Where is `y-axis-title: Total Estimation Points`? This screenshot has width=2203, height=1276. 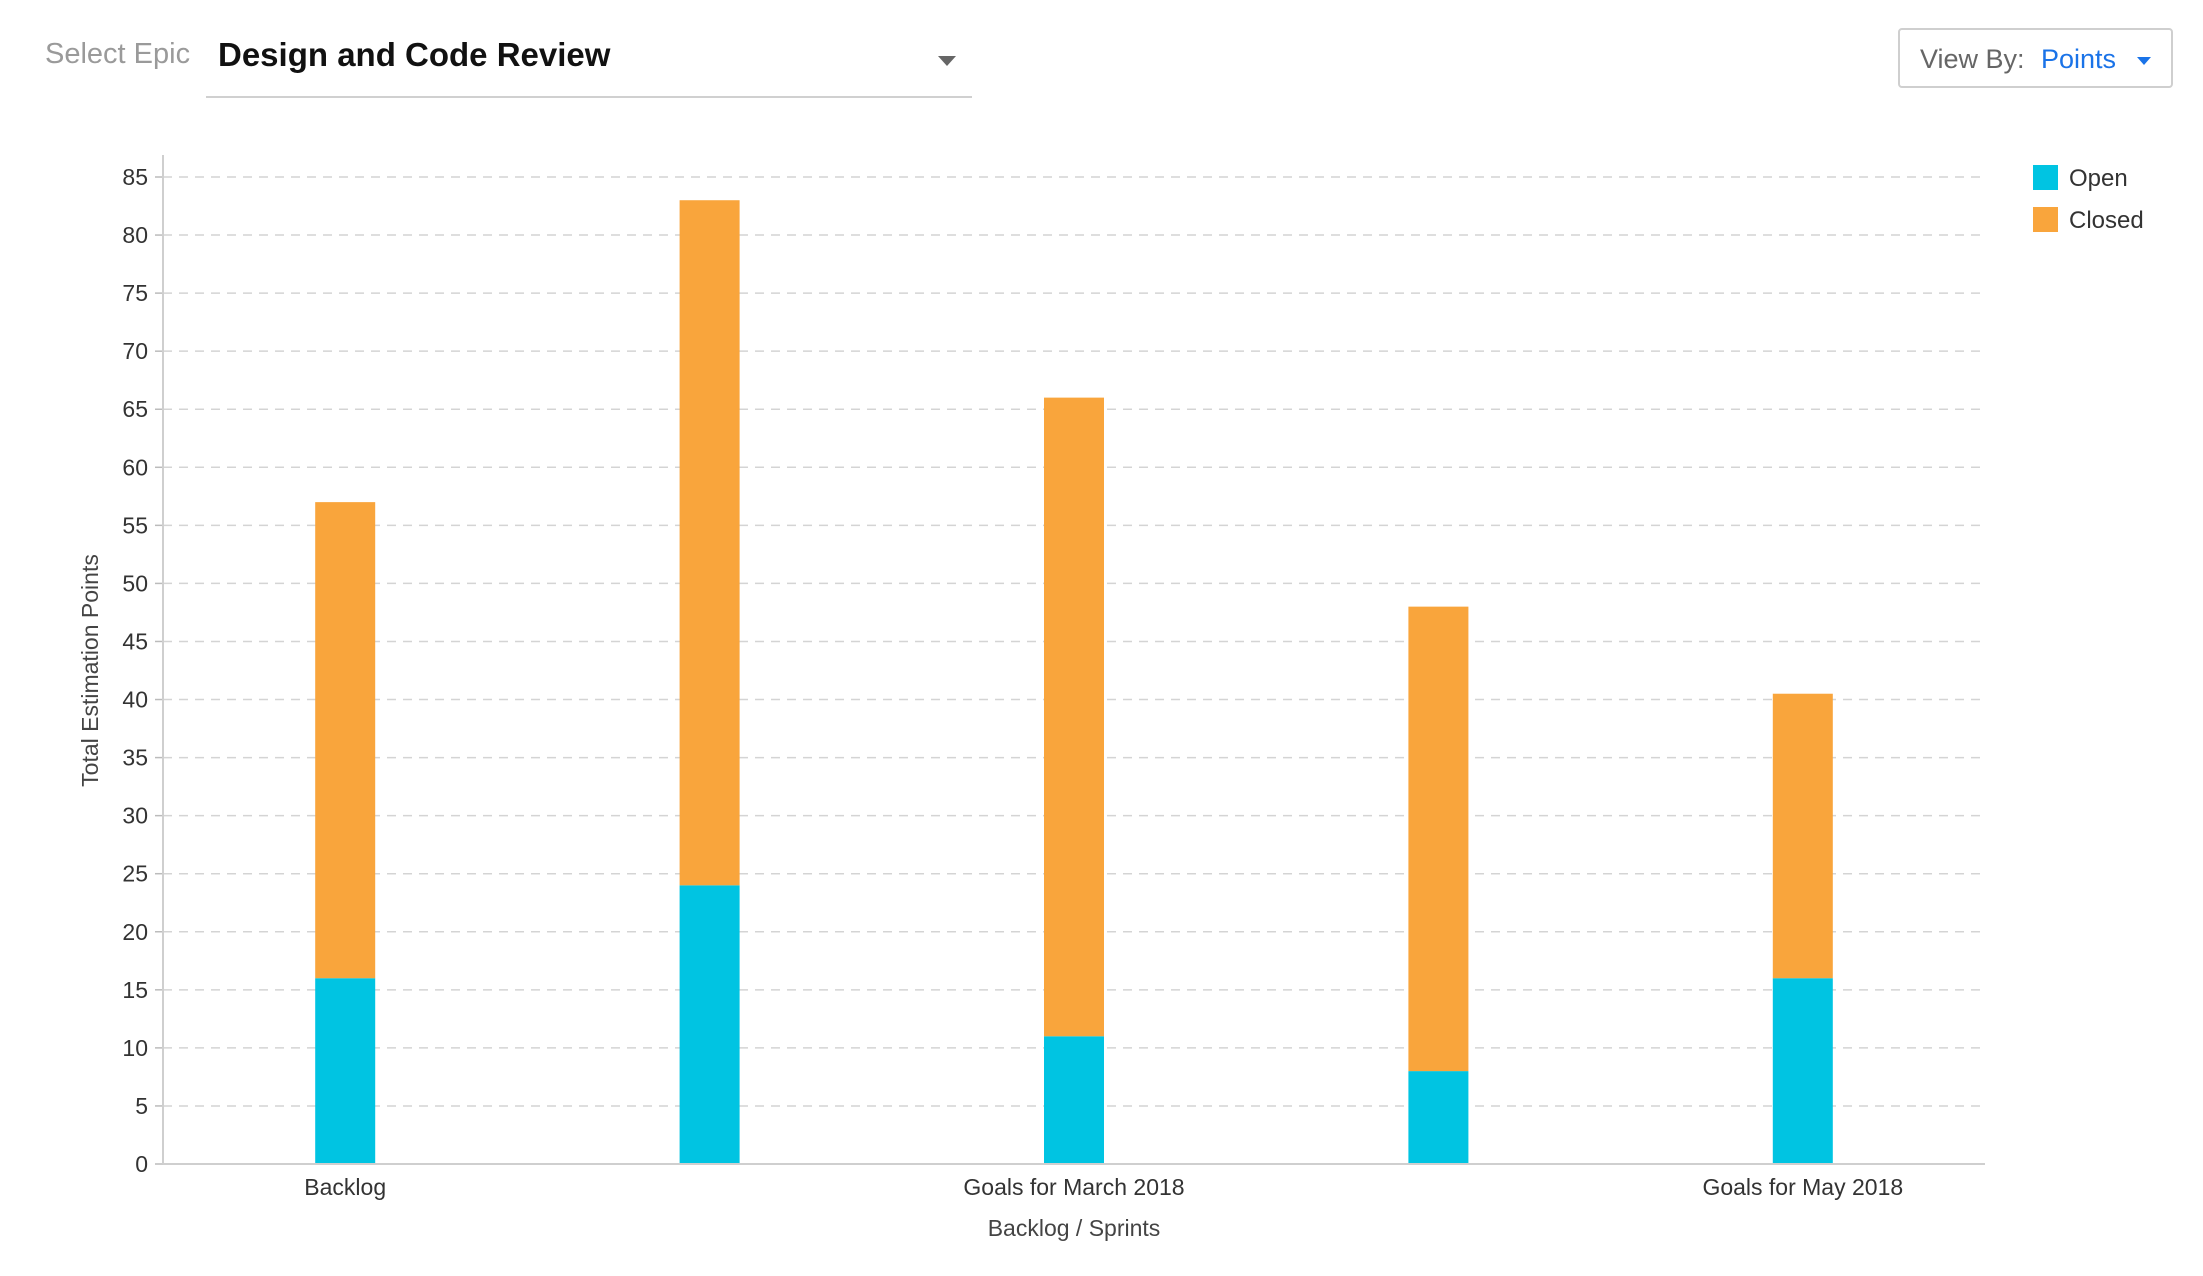 y-axis-title: Total Estimation Points is located at coordinates (90, 670).